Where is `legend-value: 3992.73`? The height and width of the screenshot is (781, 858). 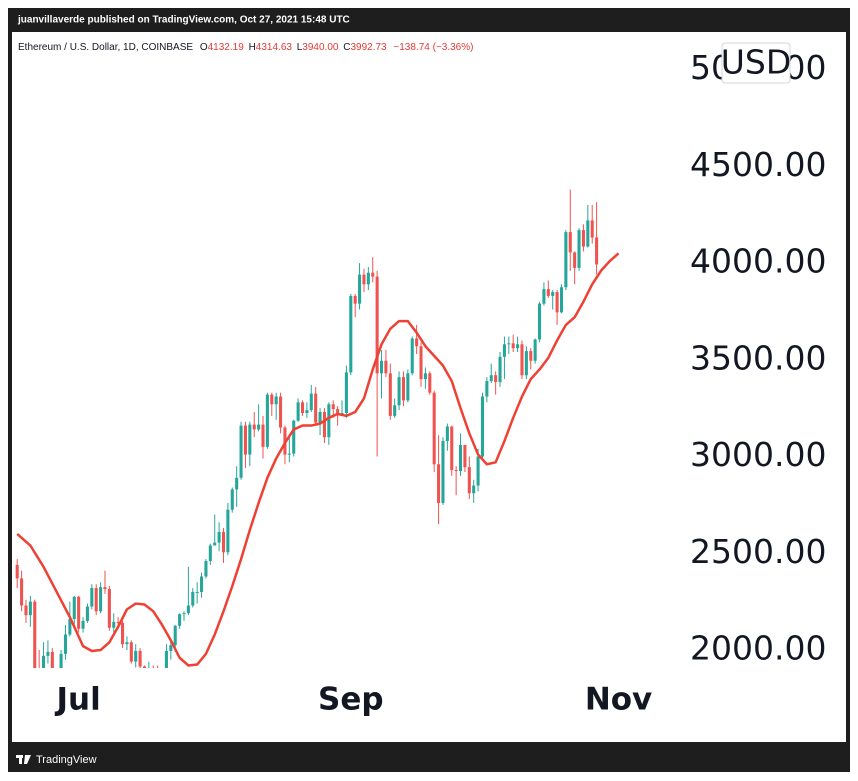
legend-value: 3992.73 is located at coordinates (368, 47).